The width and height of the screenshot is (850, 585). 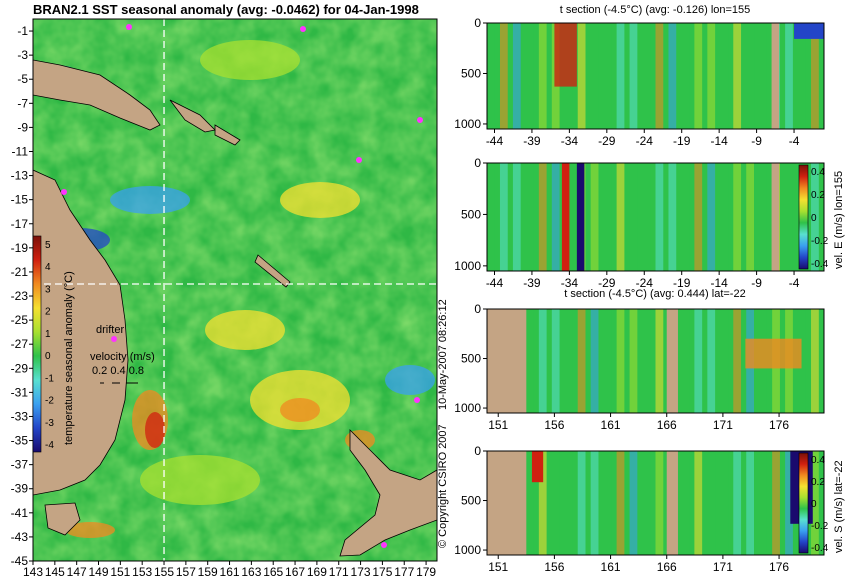 I want to click on map-colorbar-tick: 1, so click(x=48, y=334).